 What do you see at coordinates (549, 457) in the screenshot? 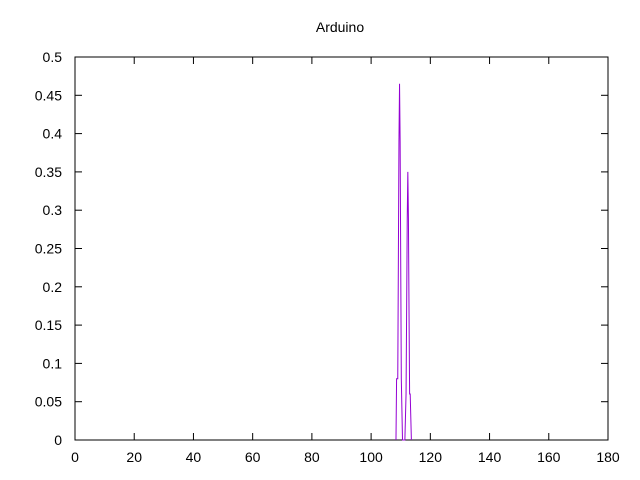
I see `x-tick-label: 160` at bounding box center [549, 457].